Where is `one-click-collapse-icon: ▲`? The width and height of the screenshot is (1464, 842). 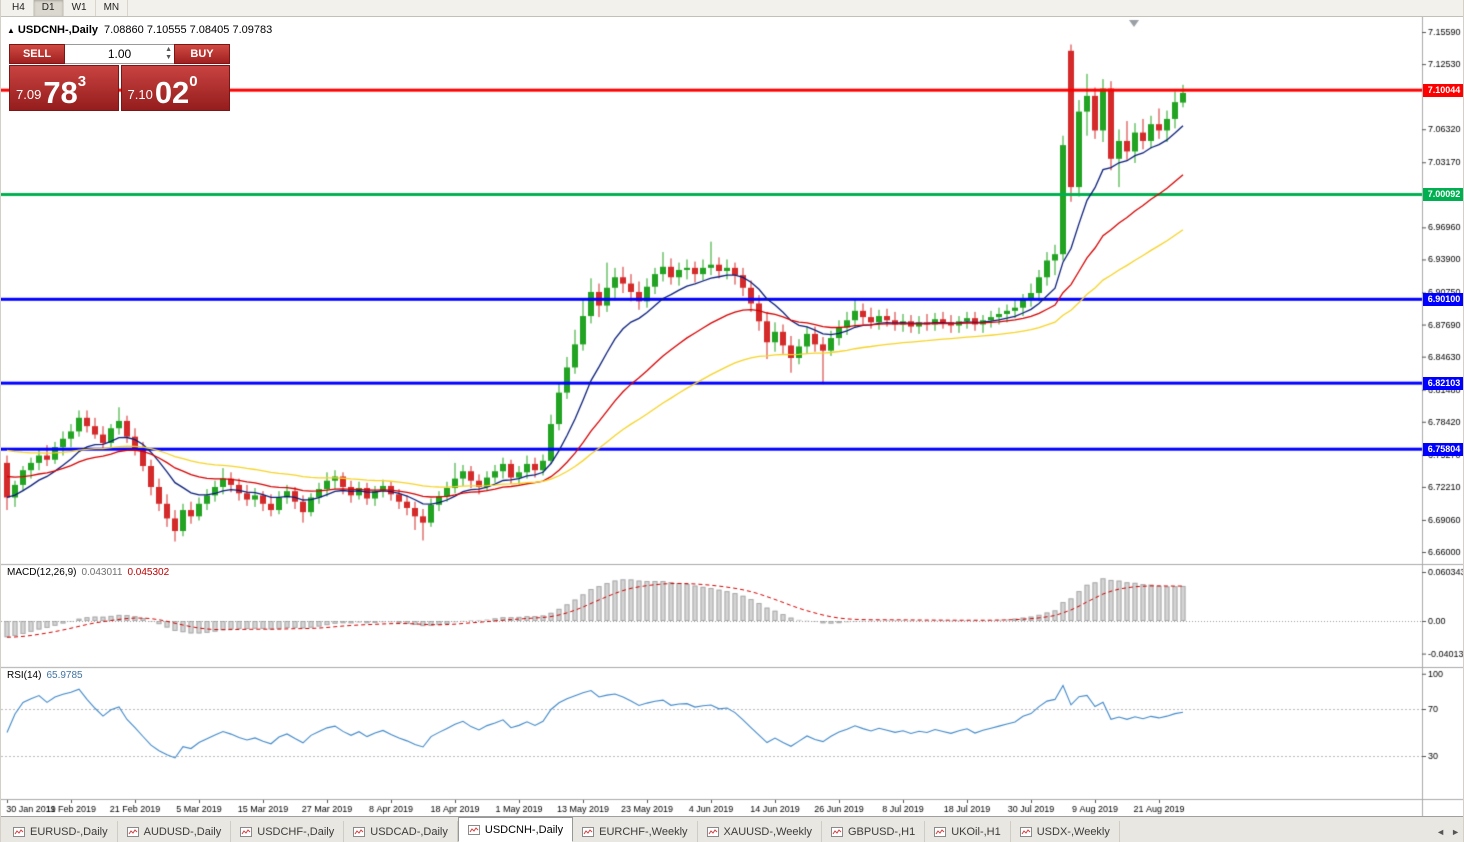 one-click-collapse-icon: ▲ is located at coordinates (11, 30).